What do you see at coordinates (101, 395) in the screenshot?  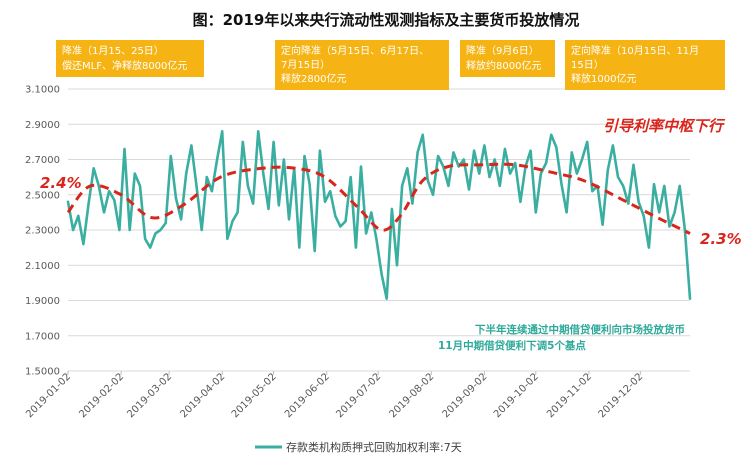 I see `x-tick-label: 2019-02-02` at bounding box center [101, 395].